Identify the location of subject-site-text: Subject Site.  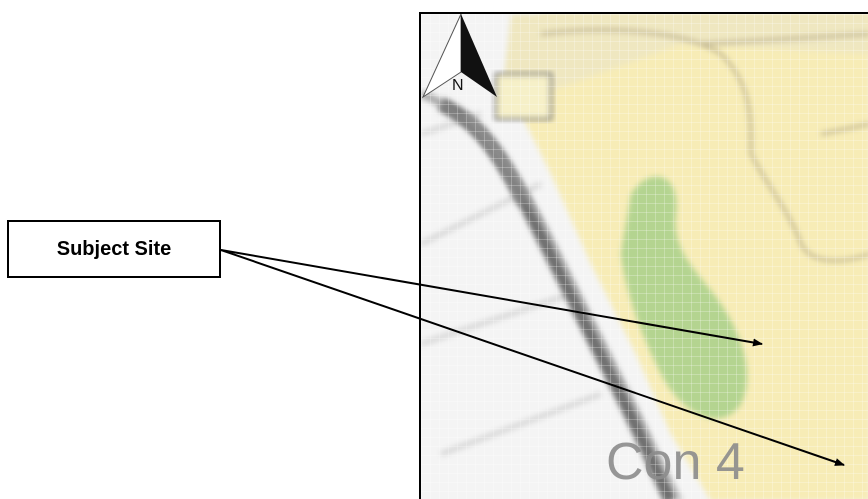
(114, 248).